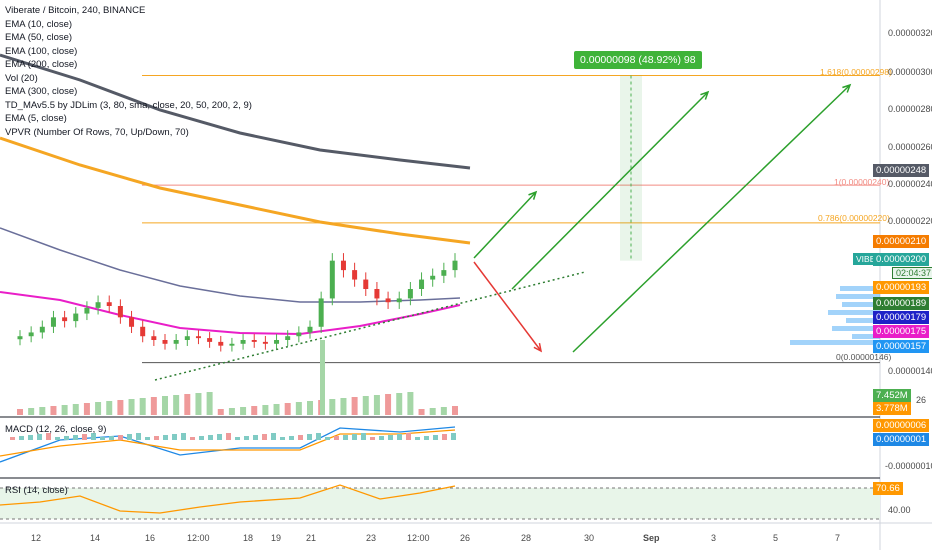 Image resolution: width=932 pixels, height=550 pixels. Describe the element at coordinates (41, 51) in the screenshot. I see `indicator-ema100: EMA (100, close)` at that location.